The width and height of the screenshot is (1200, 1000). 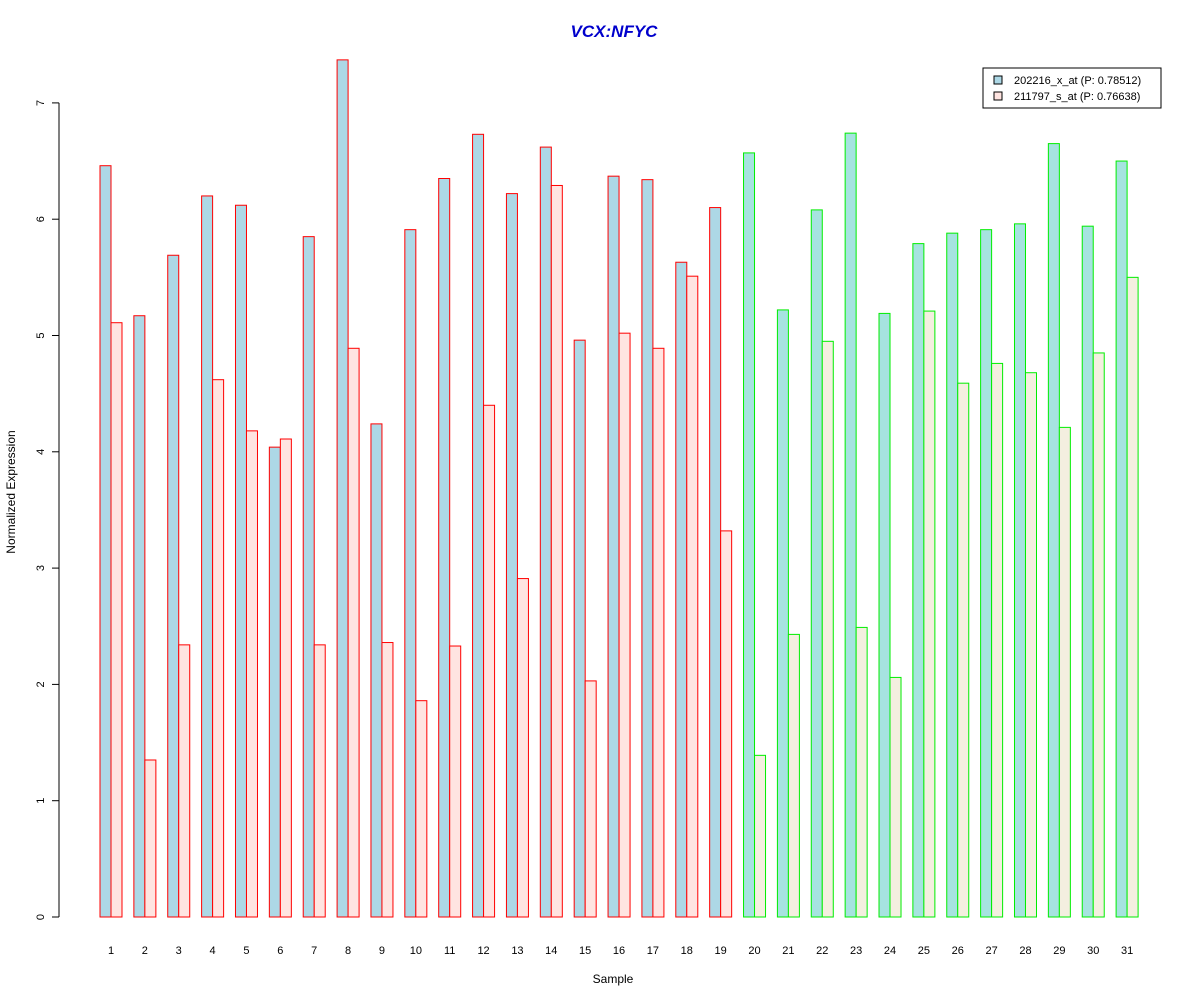 What do you see at coordinates (924, 951) in the screenshot?
I see `x-tick-label: 25` at bounding box center [924, 951].